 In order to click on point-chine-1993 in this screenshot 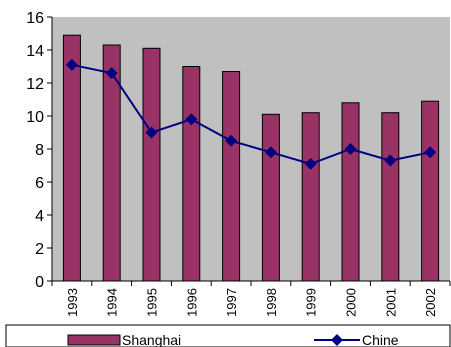, I will do `click(71, 64)`.